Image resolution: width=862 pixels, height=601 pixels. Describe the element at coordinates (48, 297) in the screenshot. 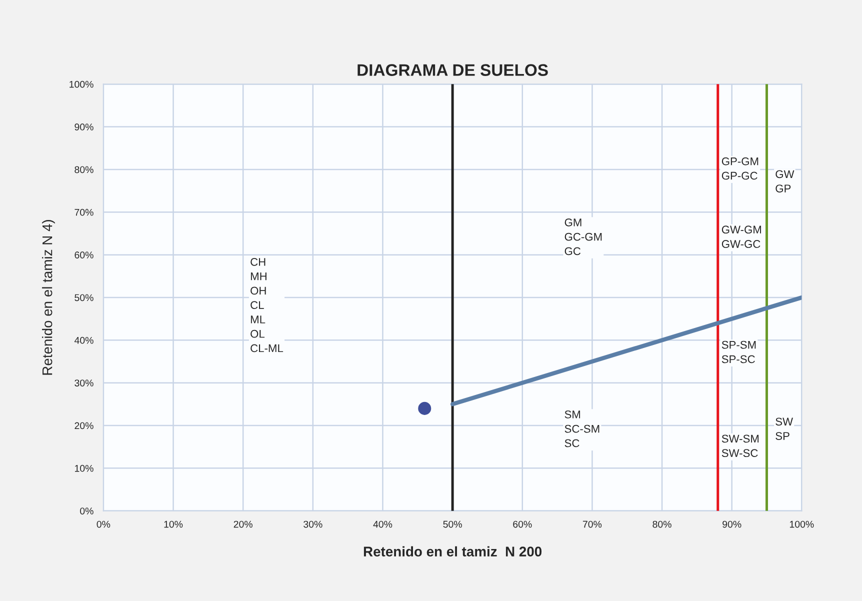

I see `y-axis-title: Retenido en el tamiz N 4)` at that location.